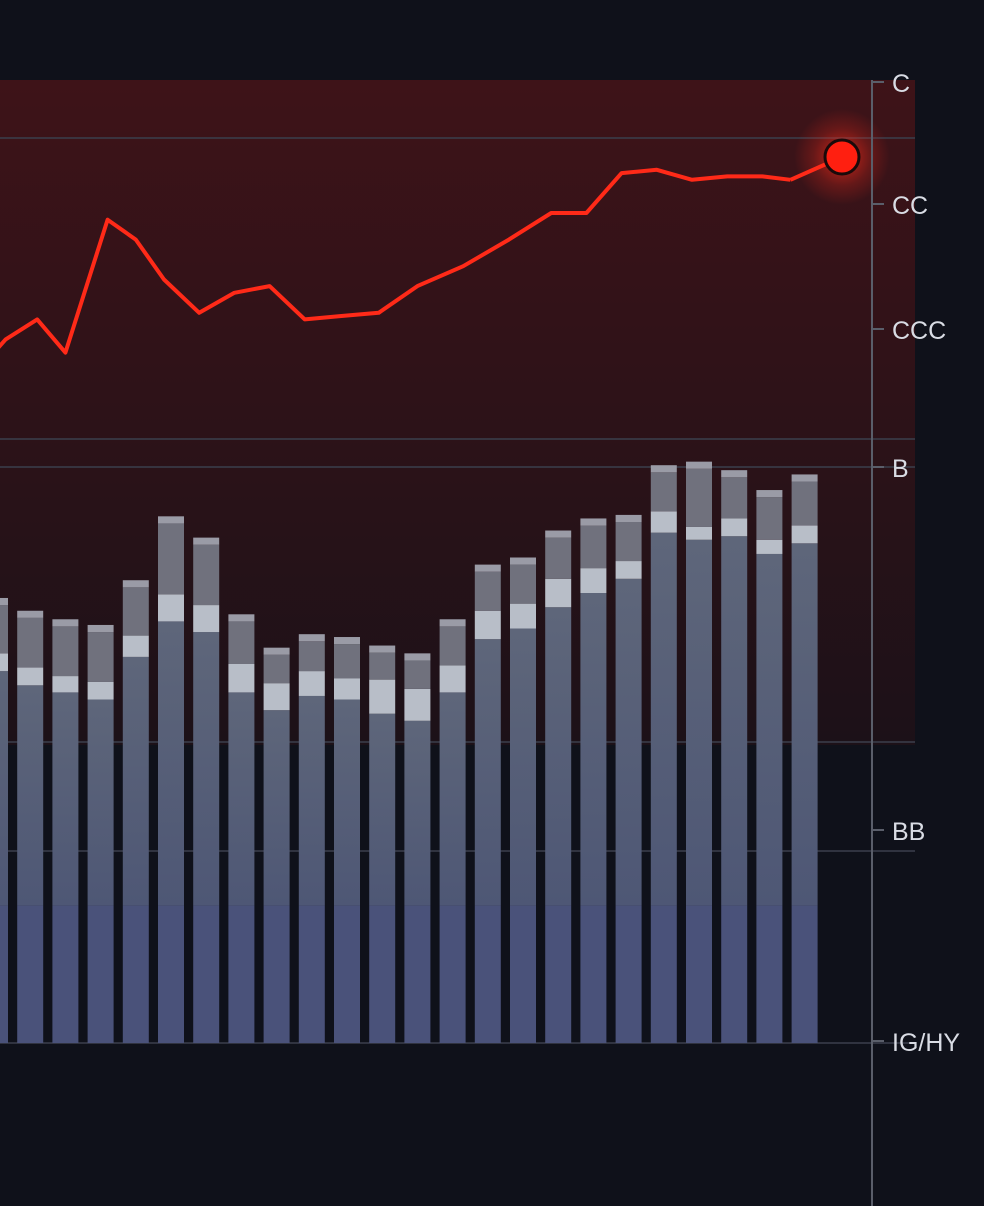  Describe the element at coordinates (901, 84) in the screenshot. I see `y-tick-label-c: C` at that location.